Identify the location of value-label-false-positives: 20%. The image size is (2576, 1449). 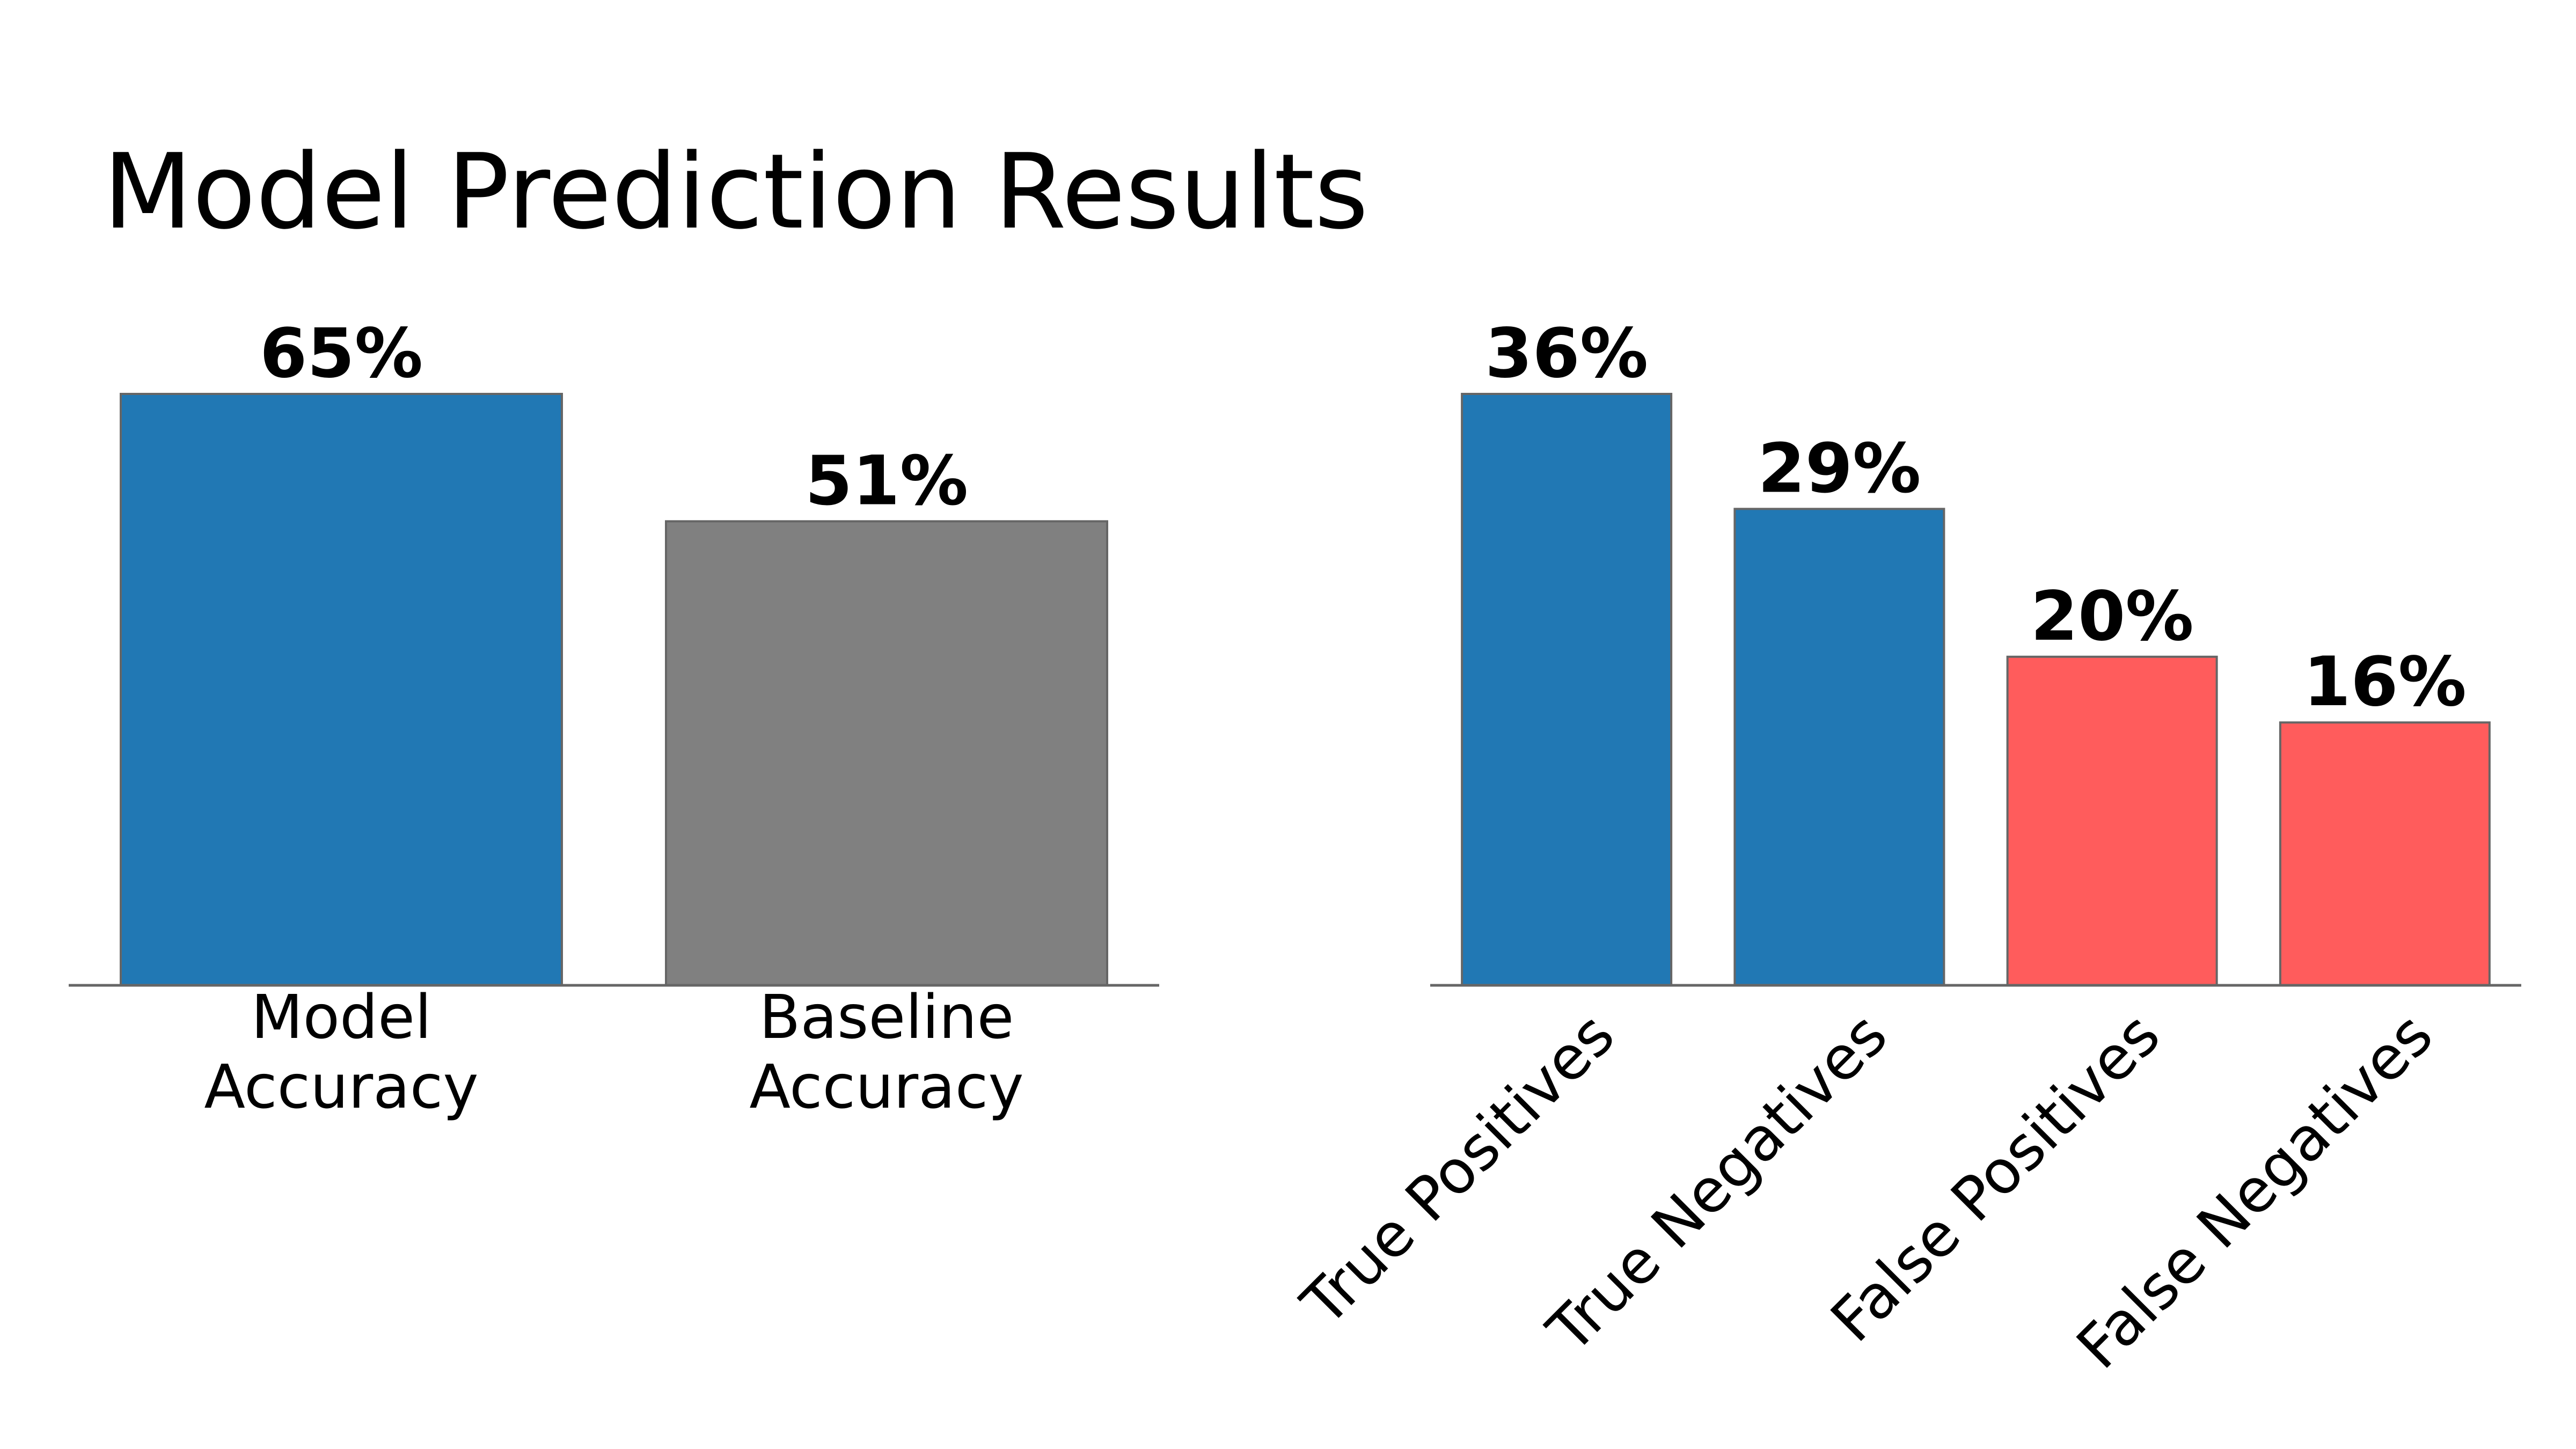
(2112, 616).